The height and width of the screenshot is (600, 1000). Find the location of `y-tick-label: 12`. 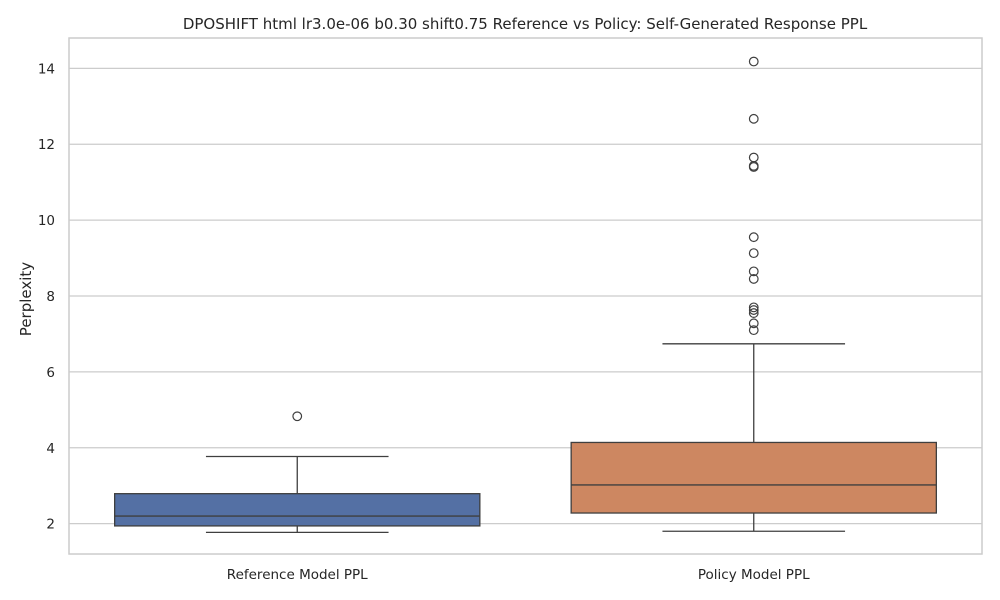

y-tick-label: 12 is located at coordinates (46, 145).